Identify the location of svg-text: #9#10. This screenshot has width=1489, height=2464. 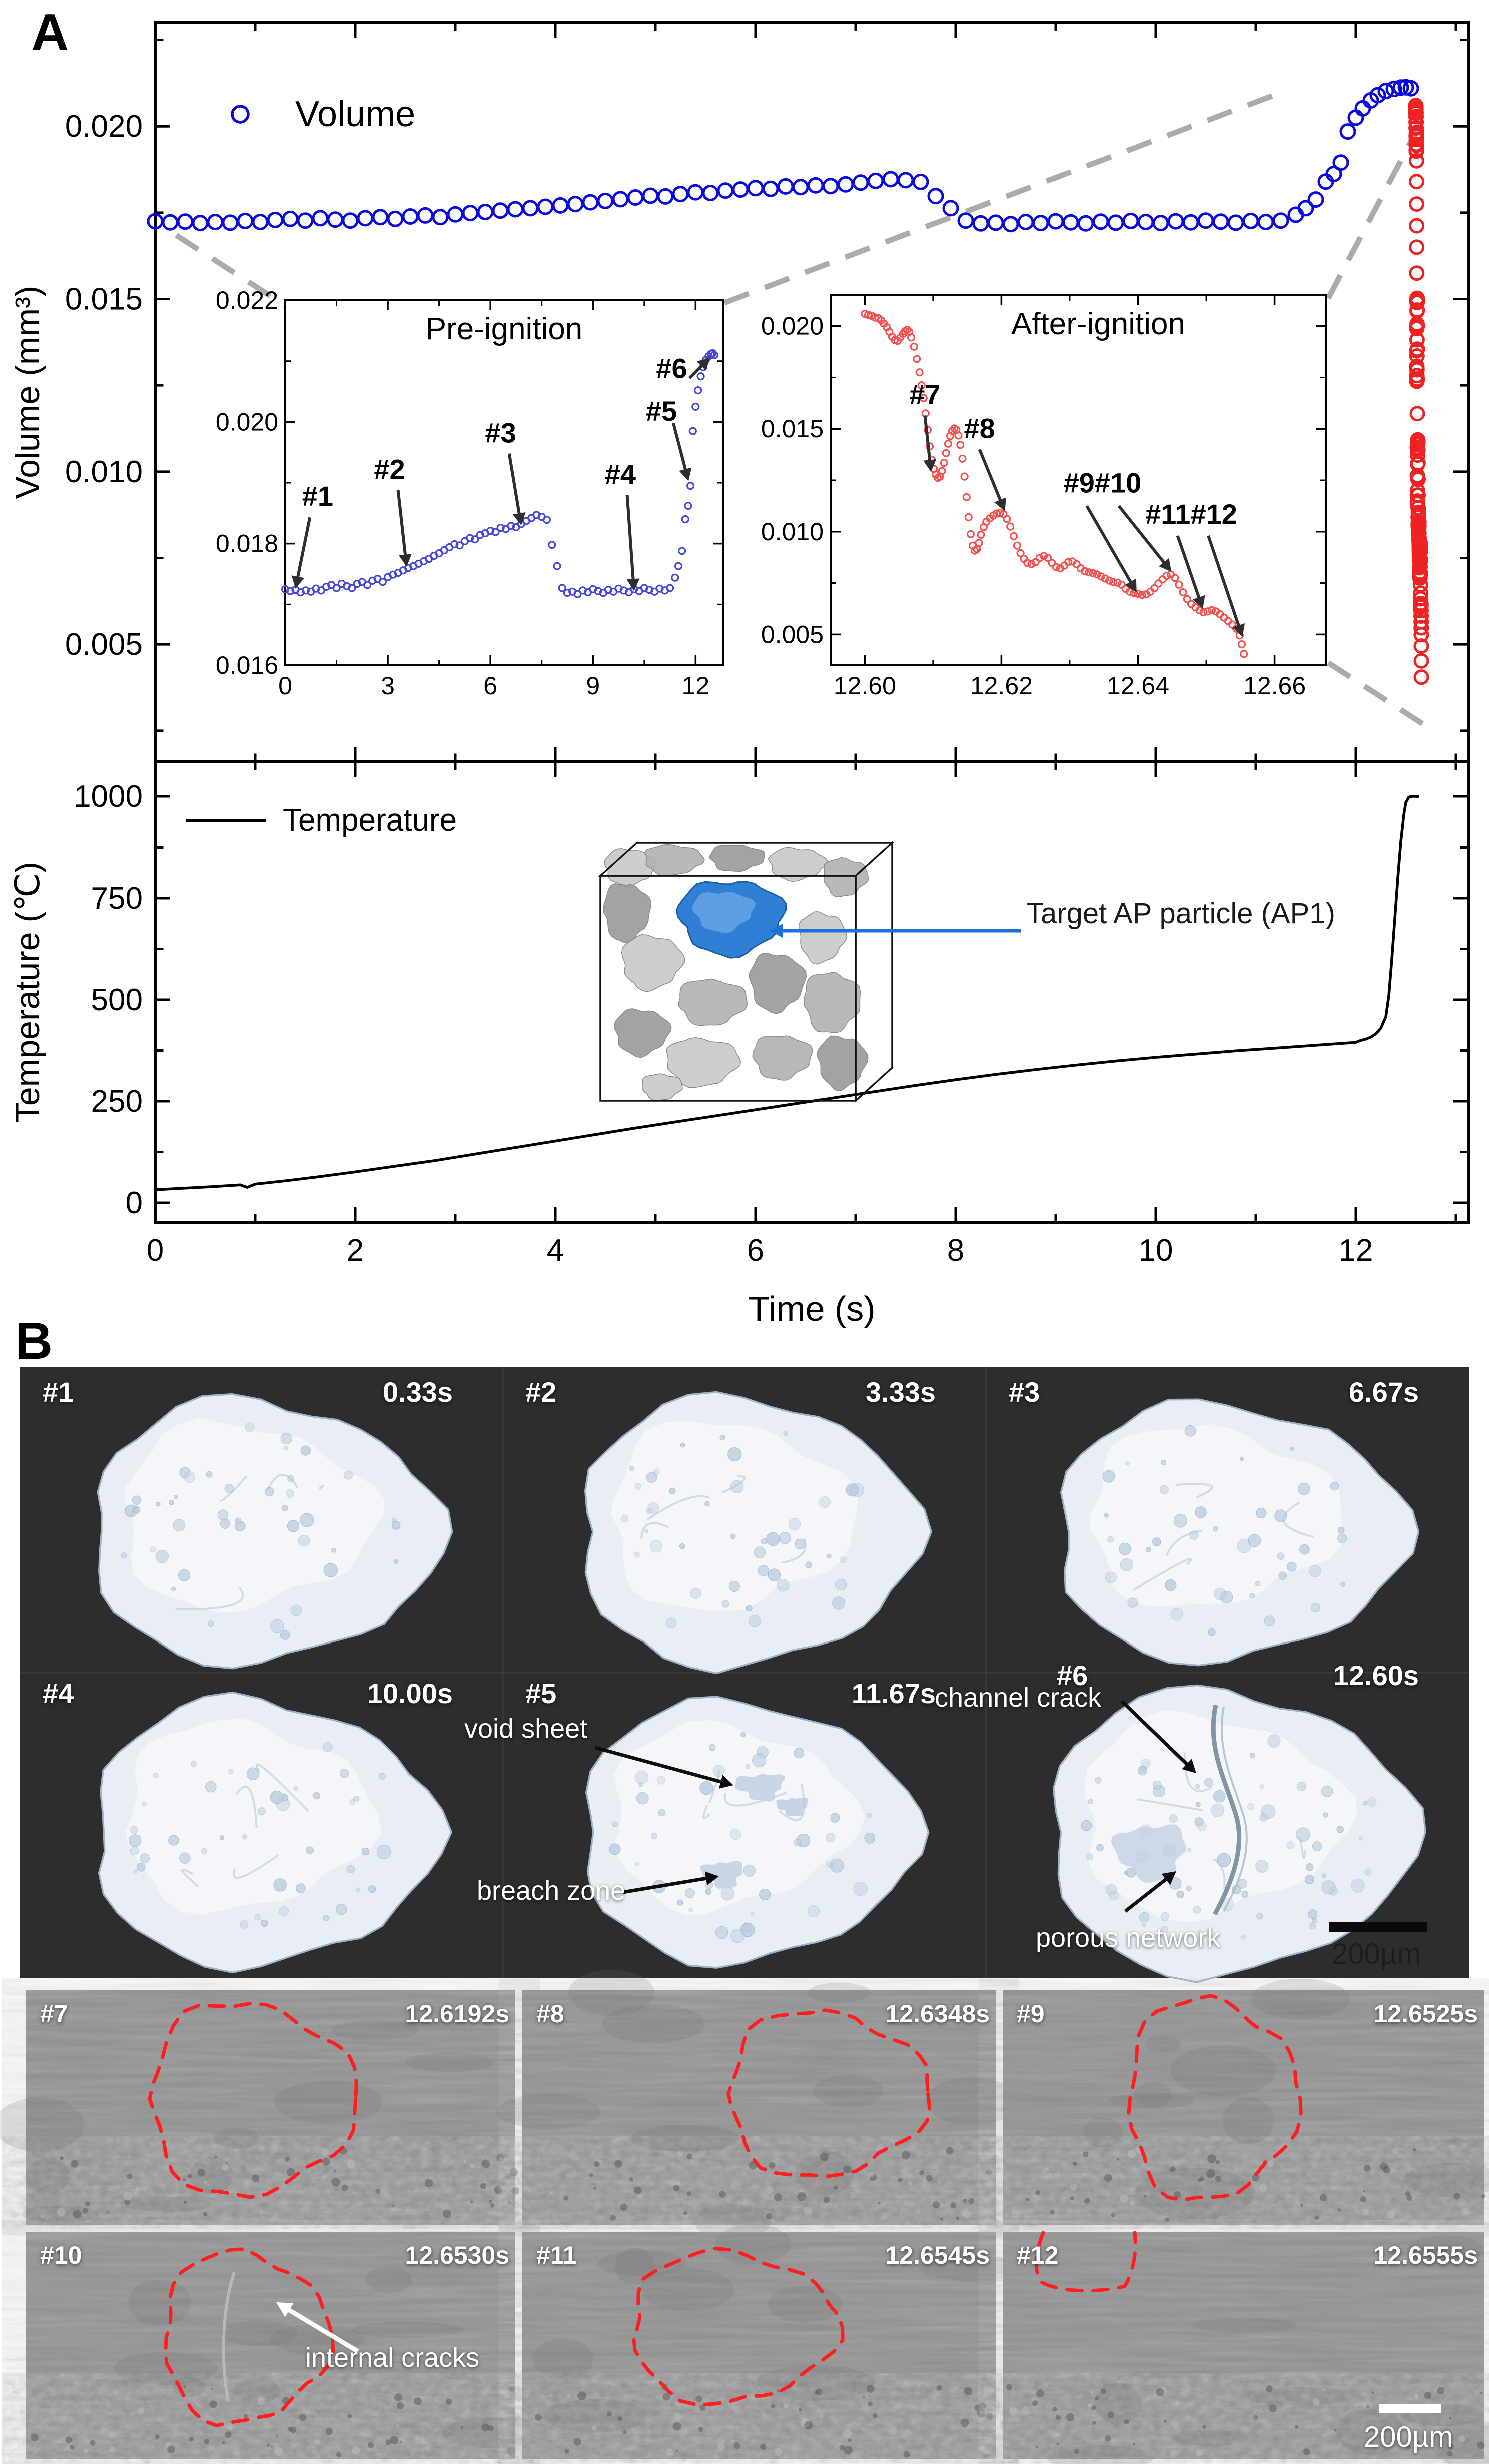
(1103, 483).